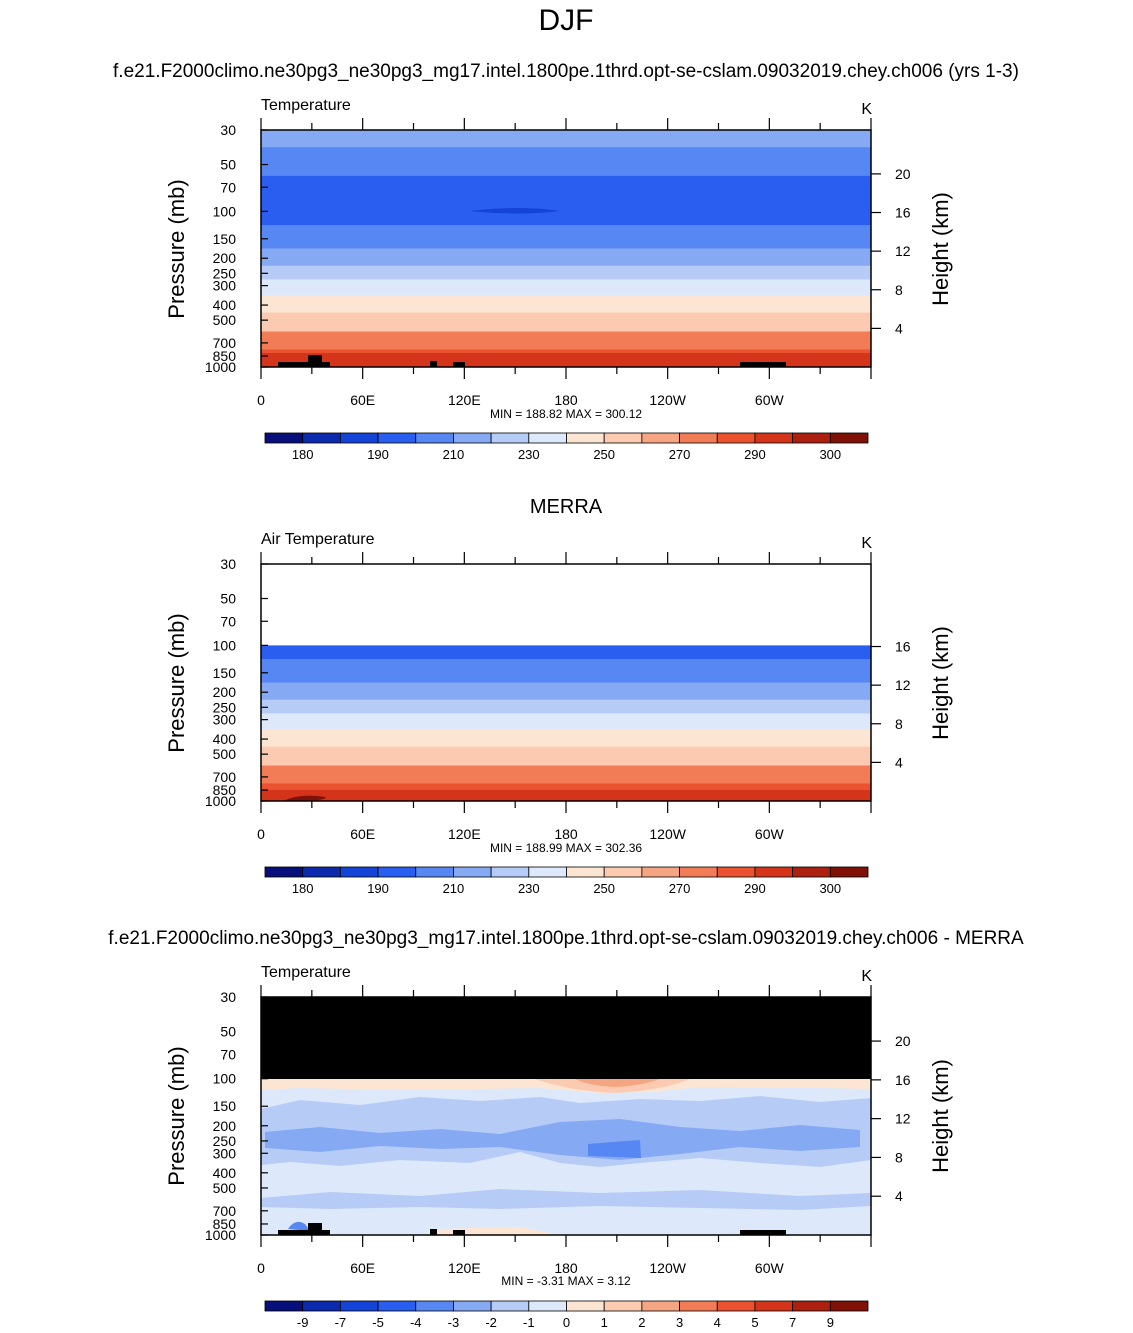 This screenshot has width=1133, height=1333. I want to click on height-tick-label: 16, so click(903, 1080).